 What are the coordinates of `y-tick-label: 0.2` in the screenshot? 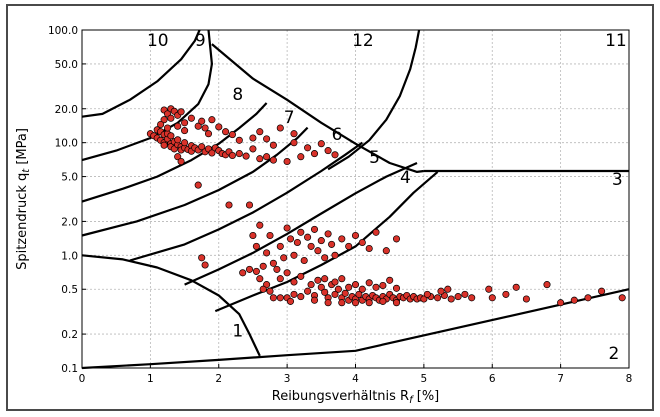 It's located at (69, 335).